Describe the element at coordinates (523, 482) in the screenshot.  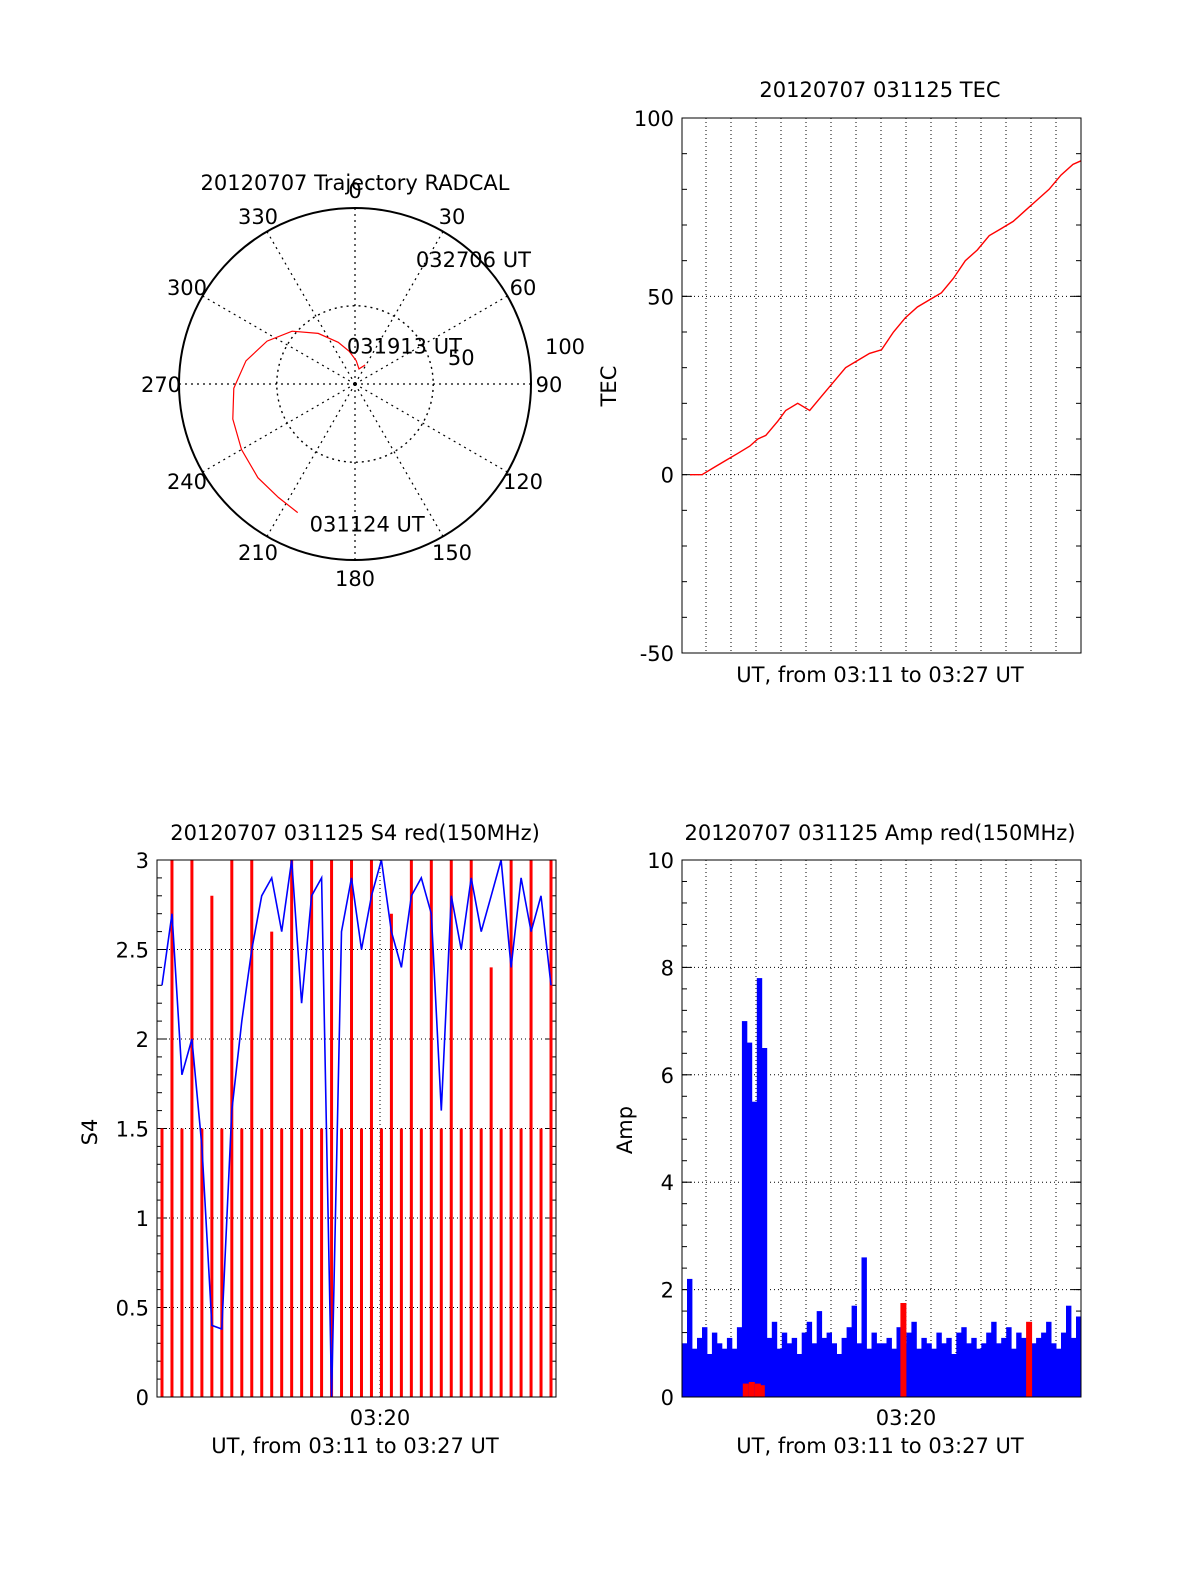
I see `polar-azimuth-label: 120` at that location.